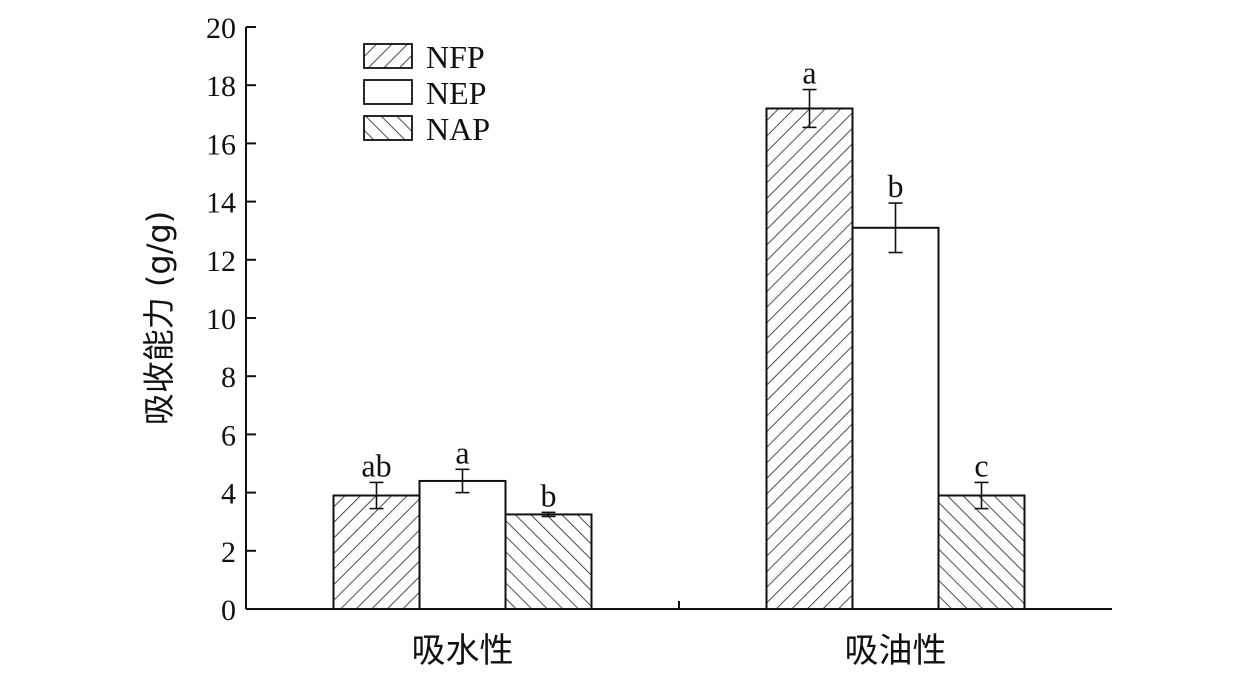  Describe the element at coordinates (221, 28) in the screenshot. I see `y-tick-label: 20` at that location.